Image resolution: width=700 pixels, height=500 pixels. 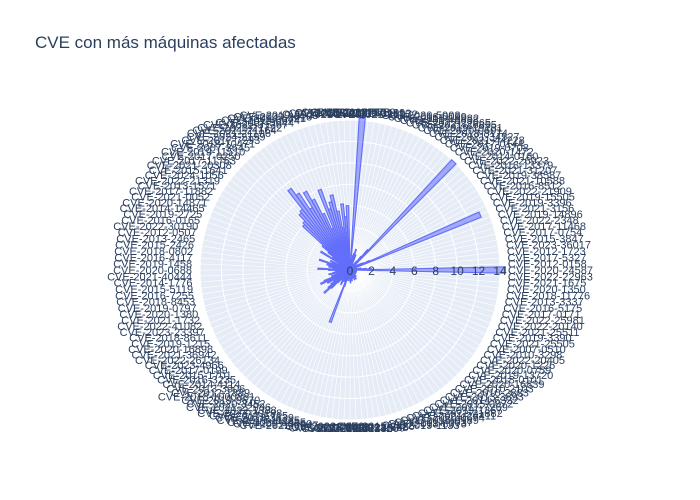 I want to click on angular-tick-label: CVE-2019-1458, so click(x=152, y=265).